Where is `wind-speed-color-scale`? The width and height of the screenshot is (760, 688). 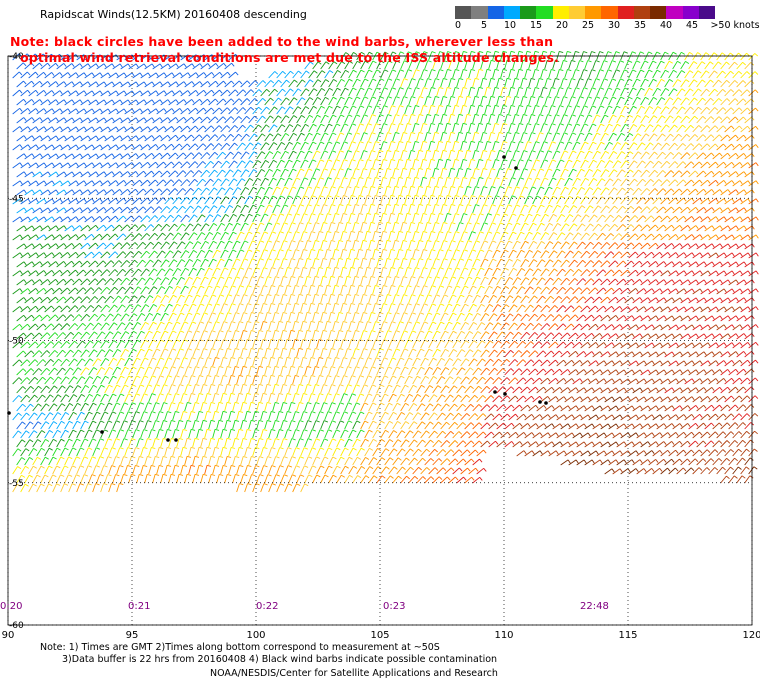
wind-speed-color-scale is located at coordinates (585, 12).